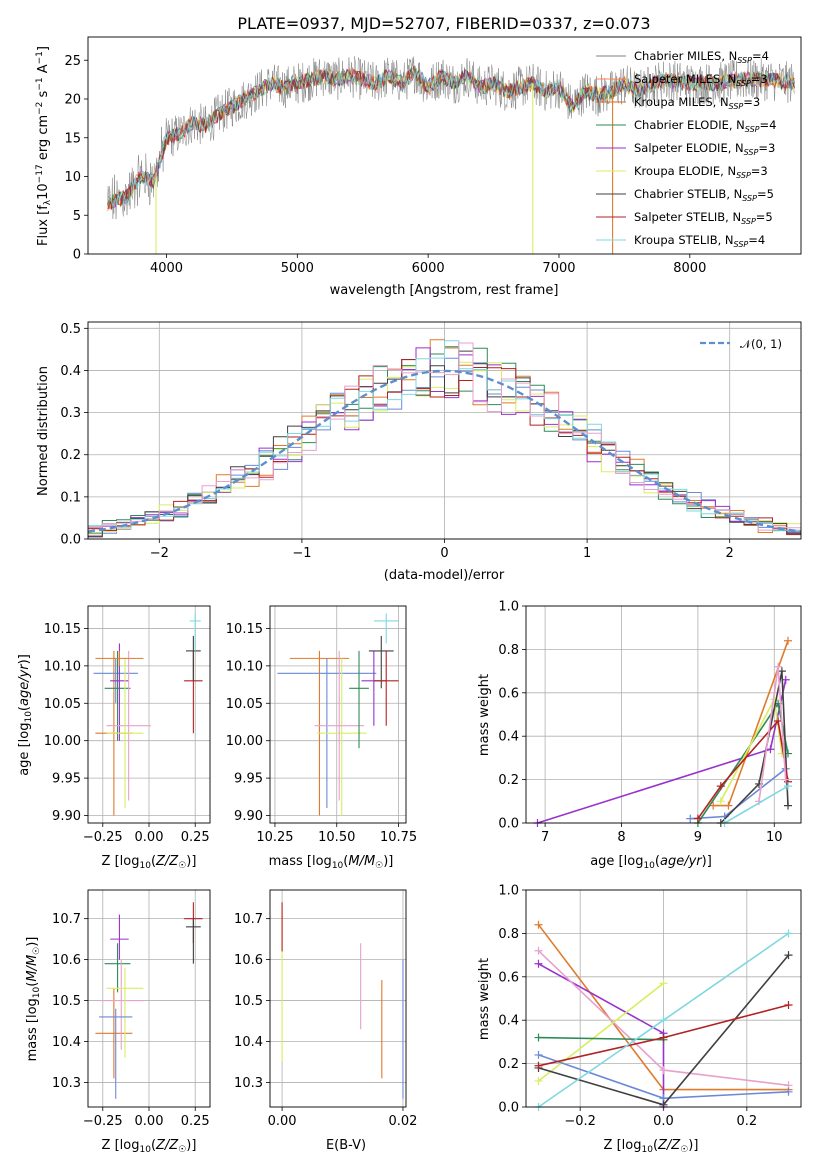  What do you see at coordinates (701, 57) in the screenshot?
I see `legend-label: Chabrier MILES, NSSP=4` at bounding box center [701, 57].